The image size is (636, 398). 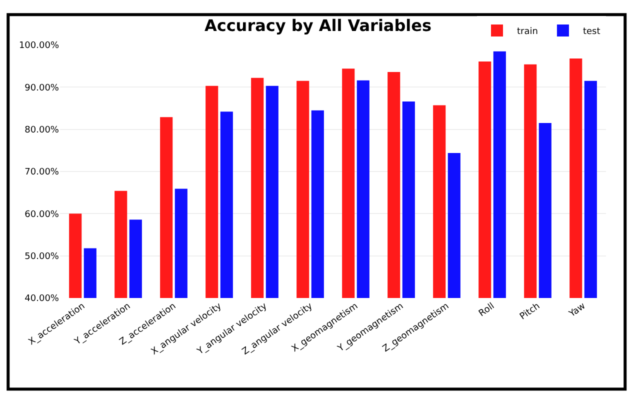 What do you see at coordinates (42, 257) in the screenshot?
I see `y-tick-label: 50.00%` at bounding box center [42, 257].